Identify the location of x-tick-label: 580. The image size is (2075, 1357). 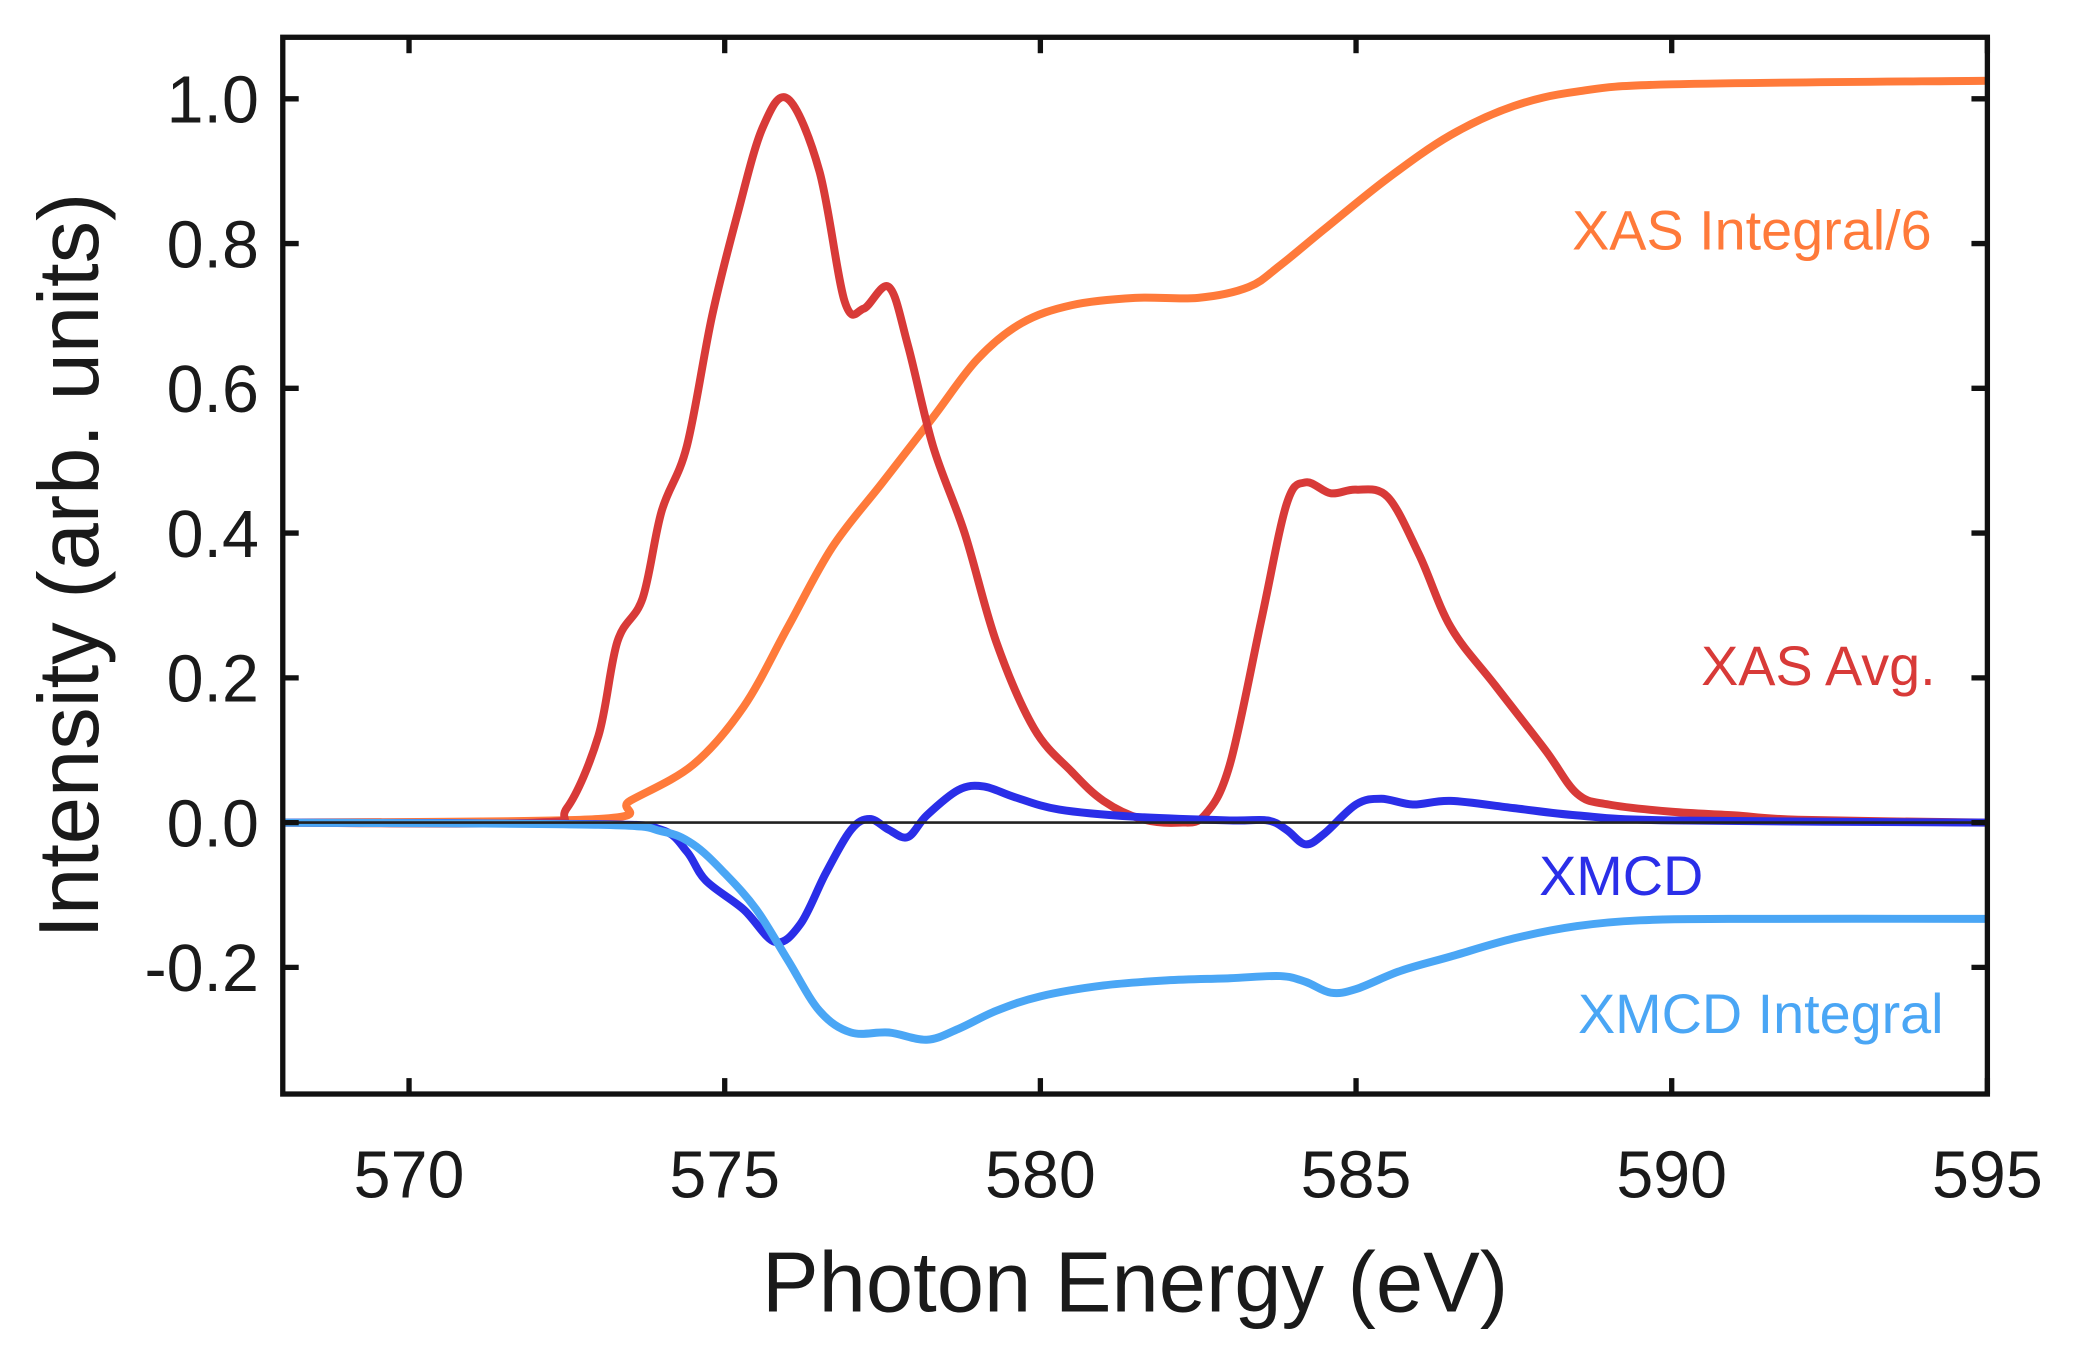
(1040, 1176).